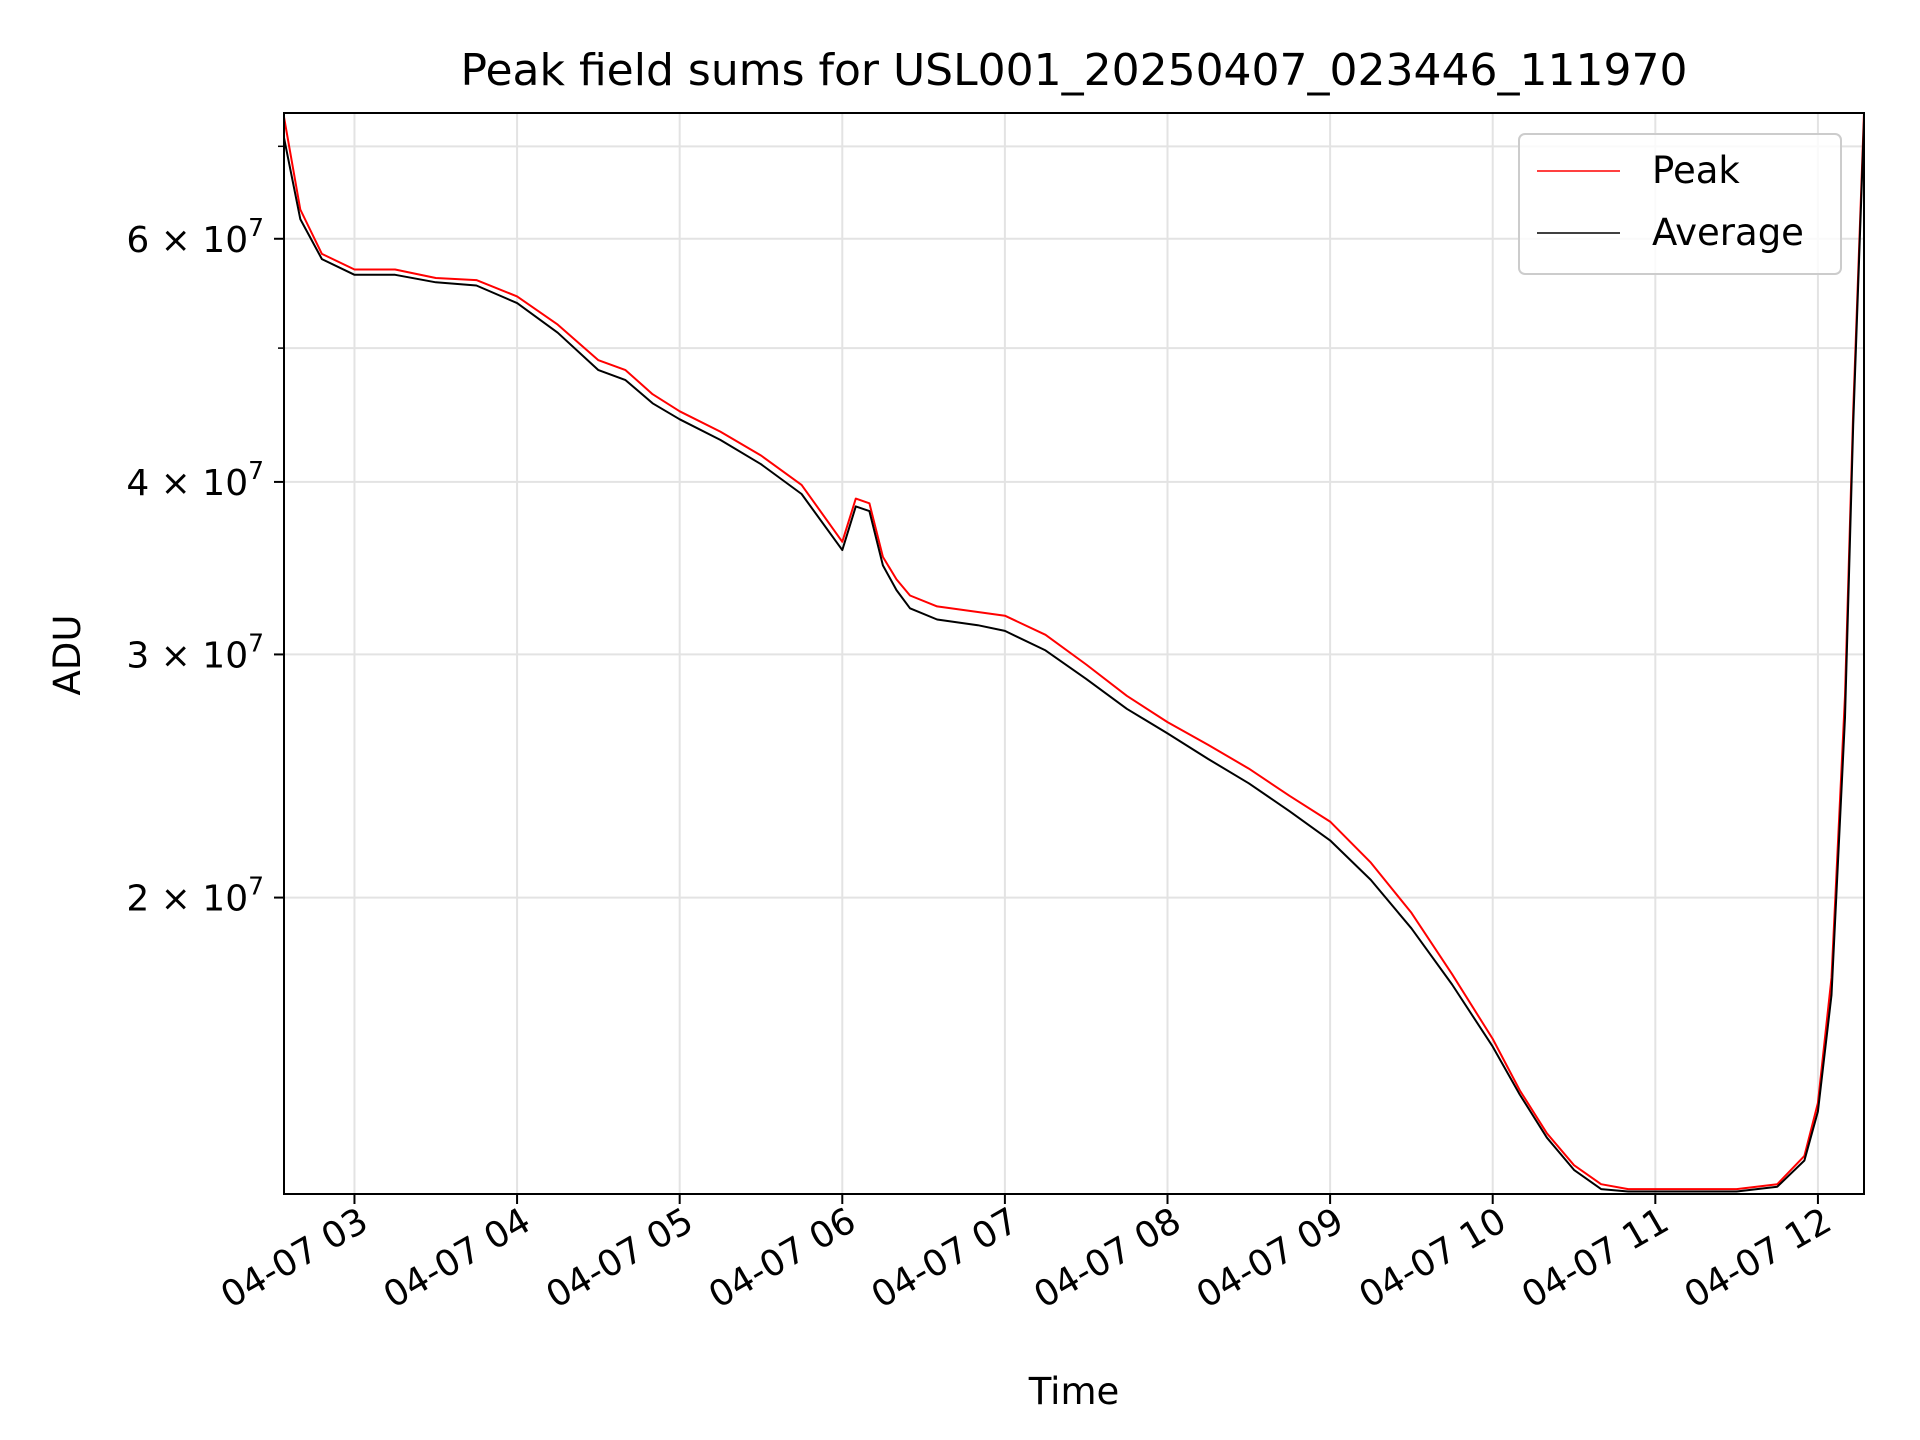 This screenshot has width=1920, height=1440. Describe the element at coordinates (1696, 170) in the screenshot. I see `legend-label-peak: Peak` at that location.